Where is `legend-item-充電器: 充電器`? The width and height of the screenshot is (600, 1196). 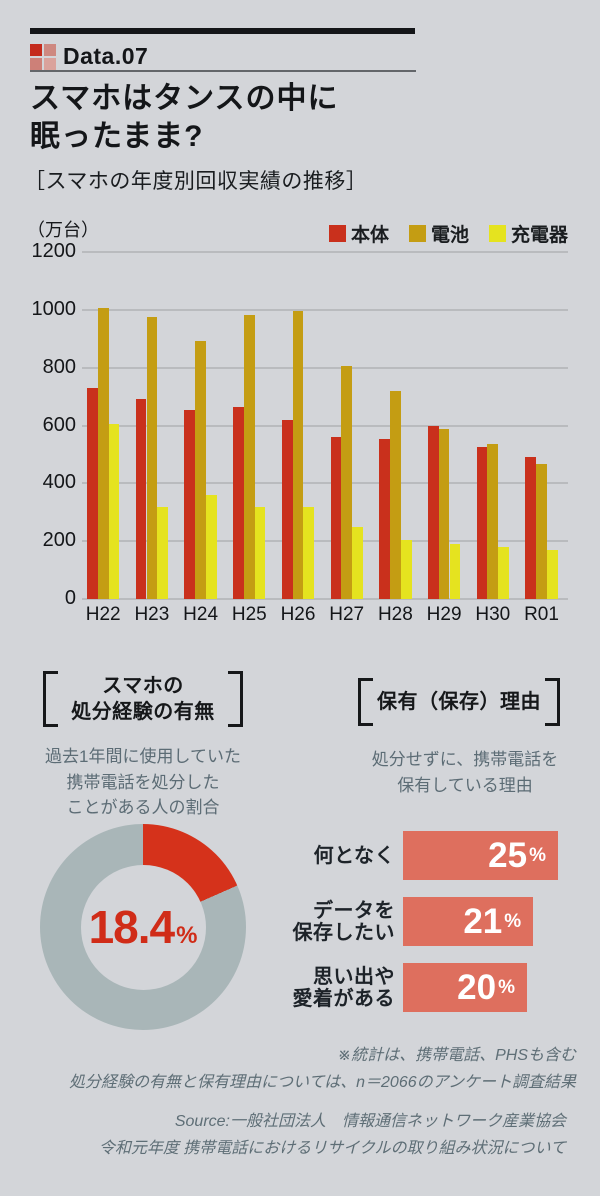 legend-item-充電器: 充電器 is located at coordinates (528, 233).